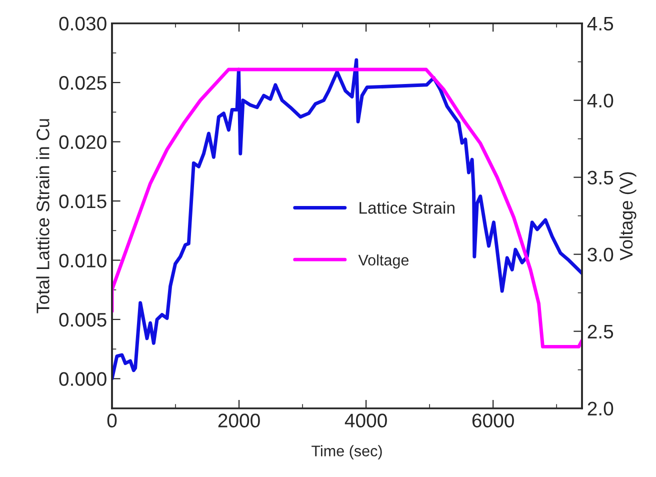 Image resolution: width=656 pixels, height=477 pixels. I want to click on x-tick-label: 2000, so click(239, 421).